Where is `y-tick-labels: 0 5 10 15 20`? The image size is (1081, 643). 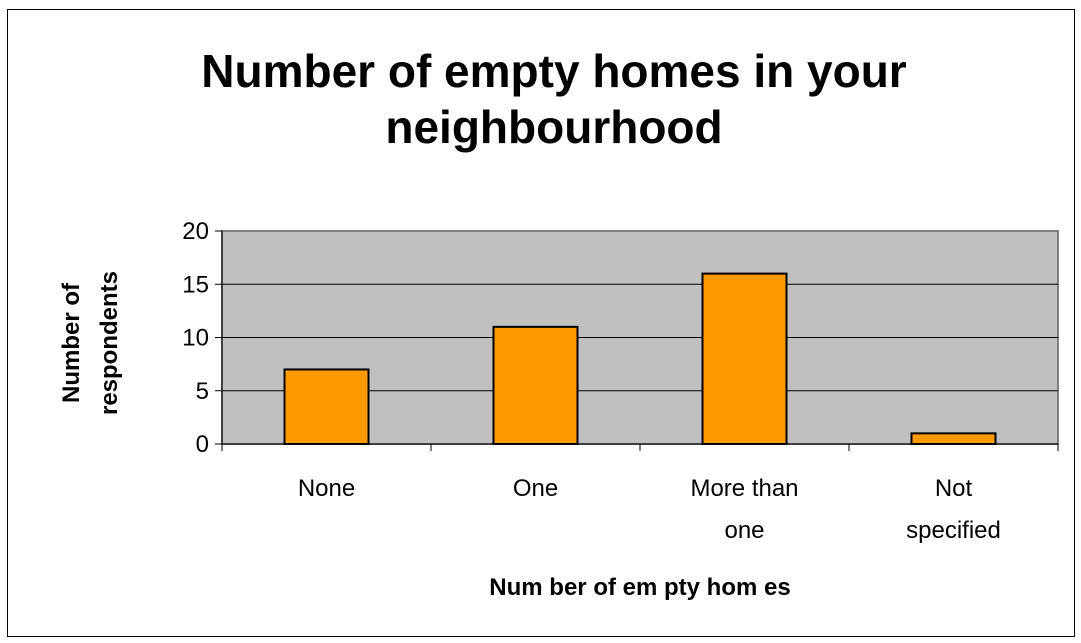 y-tick-labels: 0 5 10 15 20 is located at coordinates (195, 338).